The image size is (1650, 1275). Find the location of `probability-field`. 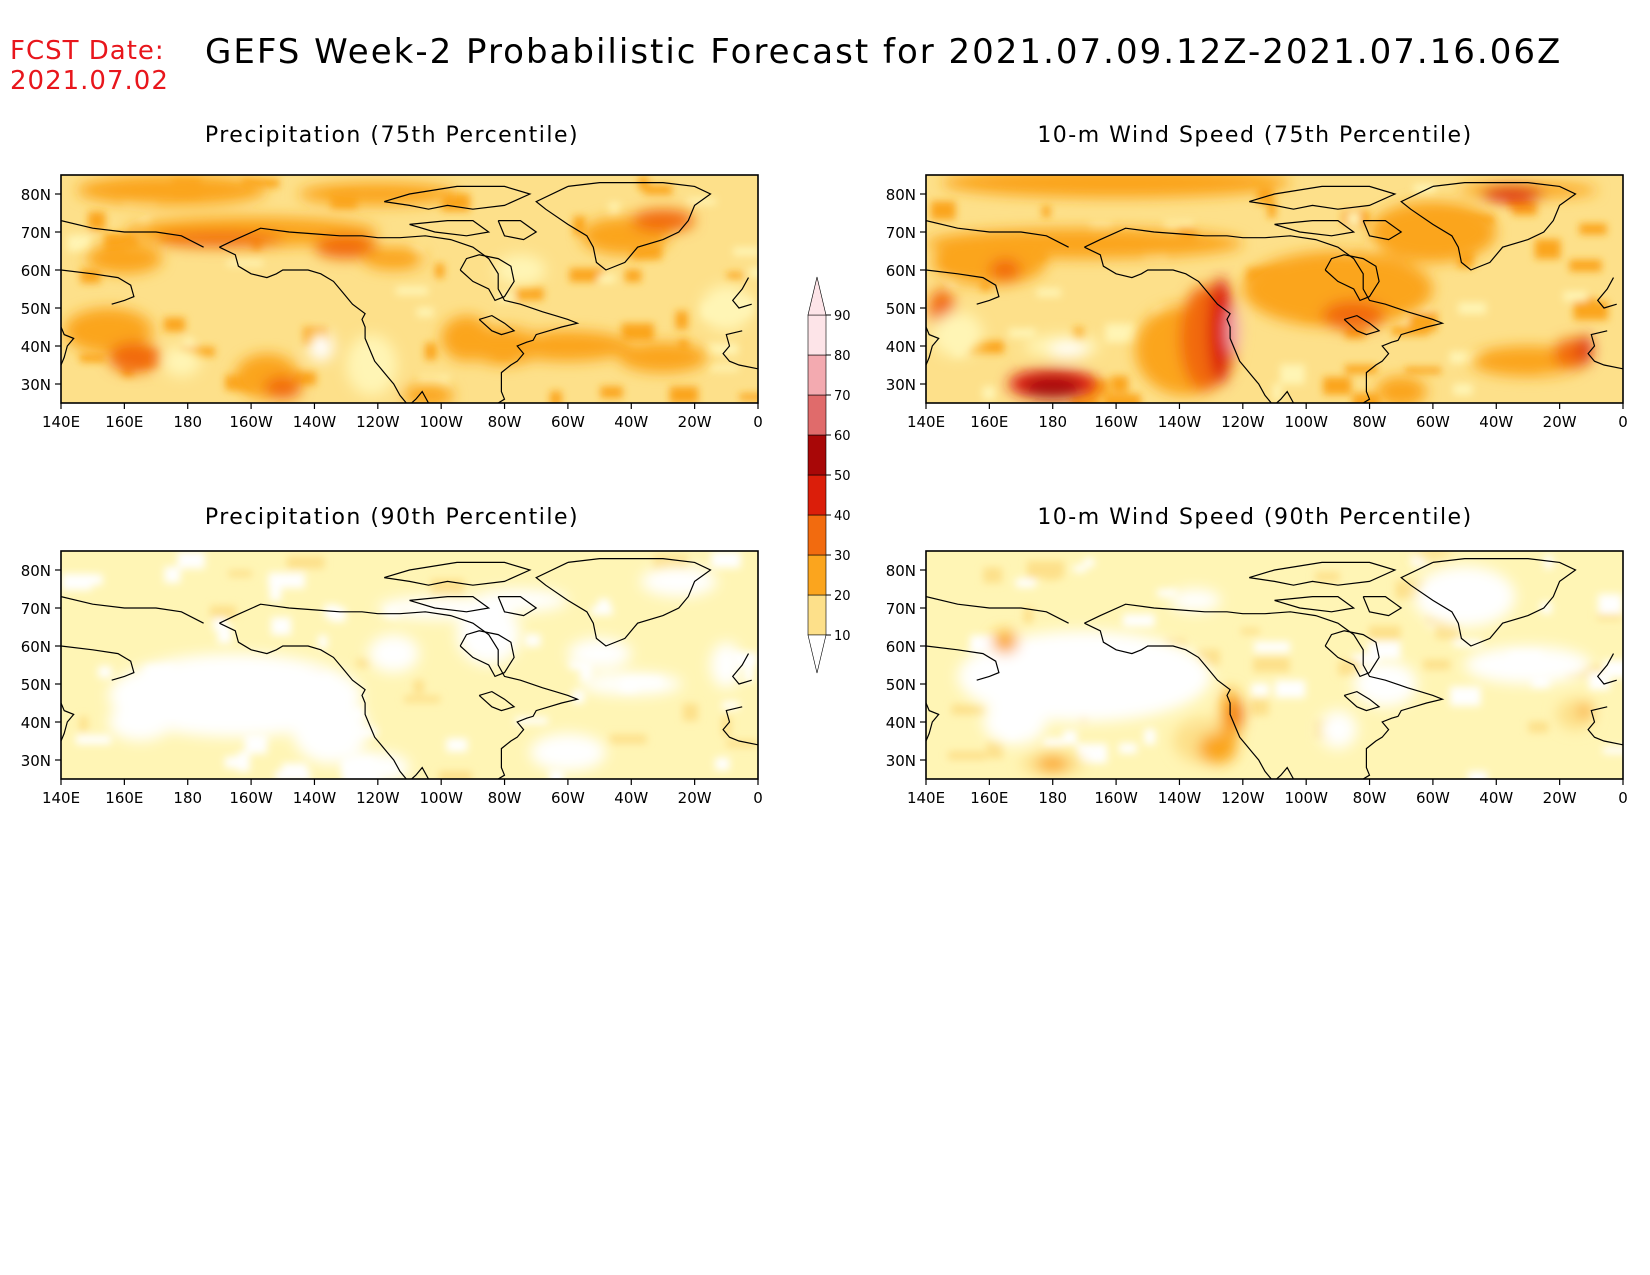

probability-field is located at coordinates (1274, 289).